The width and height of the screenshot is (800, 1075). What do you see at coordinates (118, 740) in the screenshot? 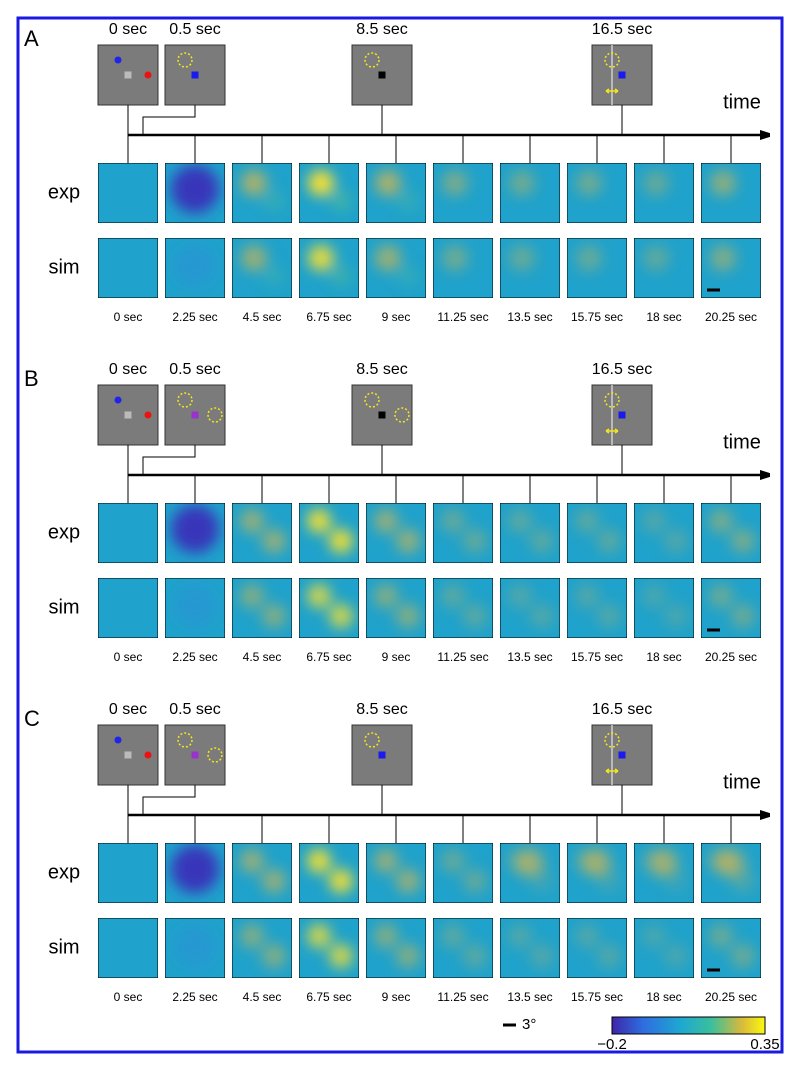
I see `blue-dot` at bounding box center [118, 740].